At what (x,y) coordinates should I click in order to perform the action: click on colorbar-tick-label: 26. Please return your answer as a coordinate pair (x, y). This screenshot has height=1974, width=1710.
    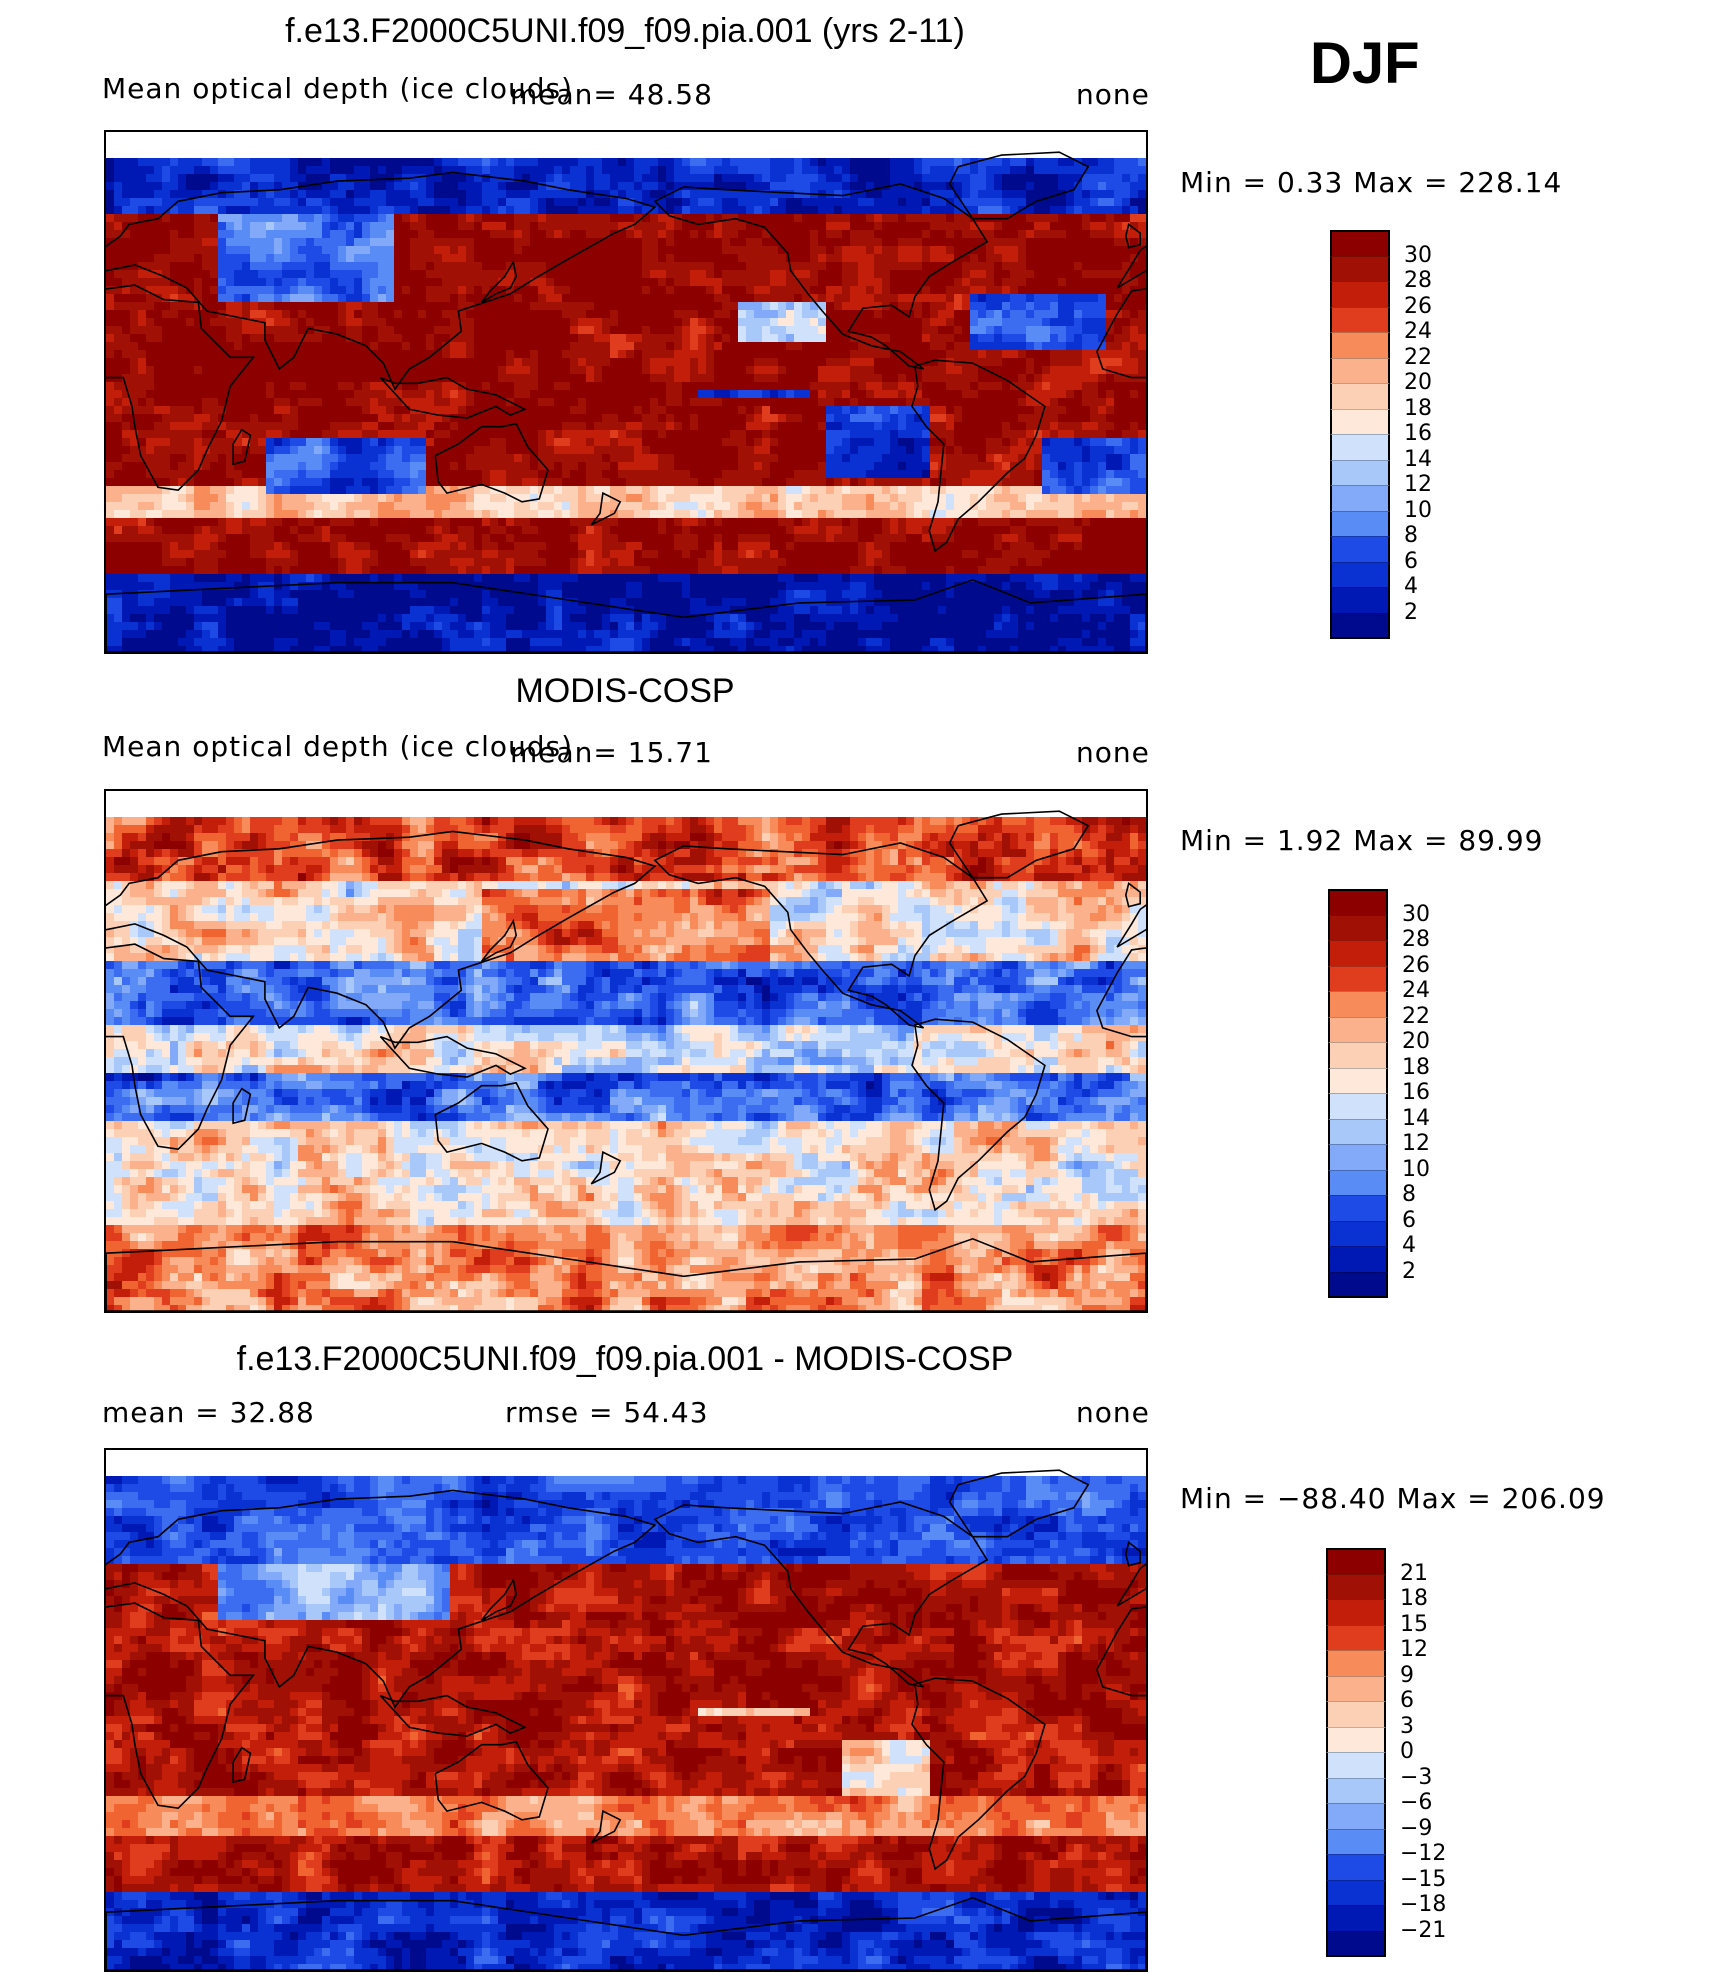
    Looking at the image, I should click on (1418, 306).